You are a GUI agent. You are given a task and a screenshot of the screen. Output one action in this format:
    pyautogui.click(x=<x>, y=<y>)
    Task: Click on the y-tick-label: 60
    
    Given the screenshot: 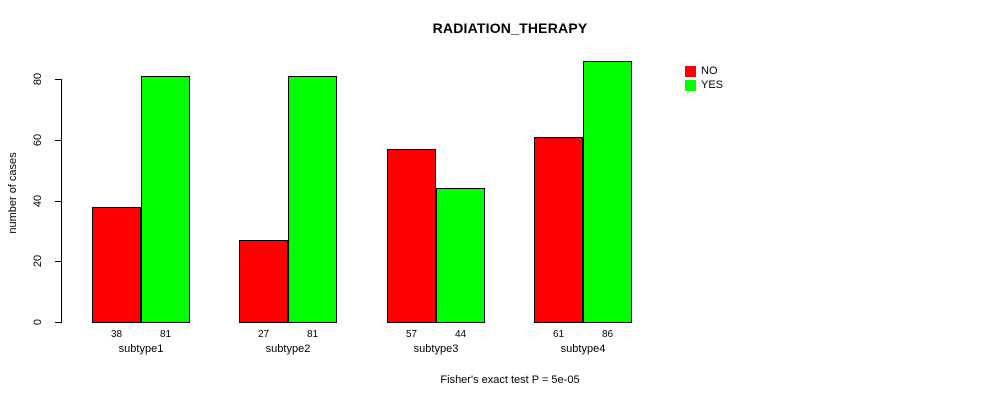 What is the action you would take?
    pyautogui.click(x=38, y=140)
    